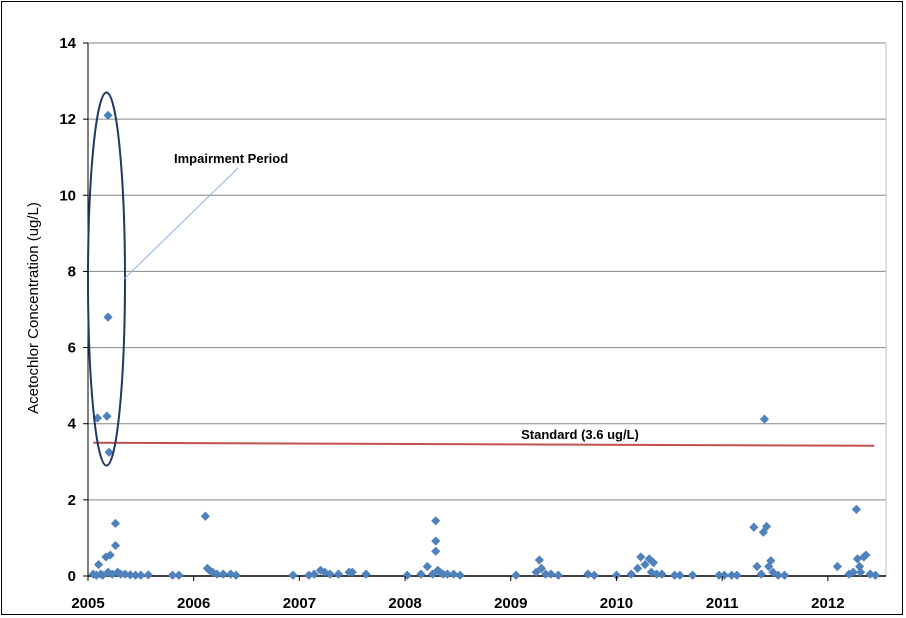  Describe the element at coordinates (458, 594) in the screenshot. I see `x-tick-labels: 2005 2006 2007 2008 2009 2010 2011 2012` at that location.